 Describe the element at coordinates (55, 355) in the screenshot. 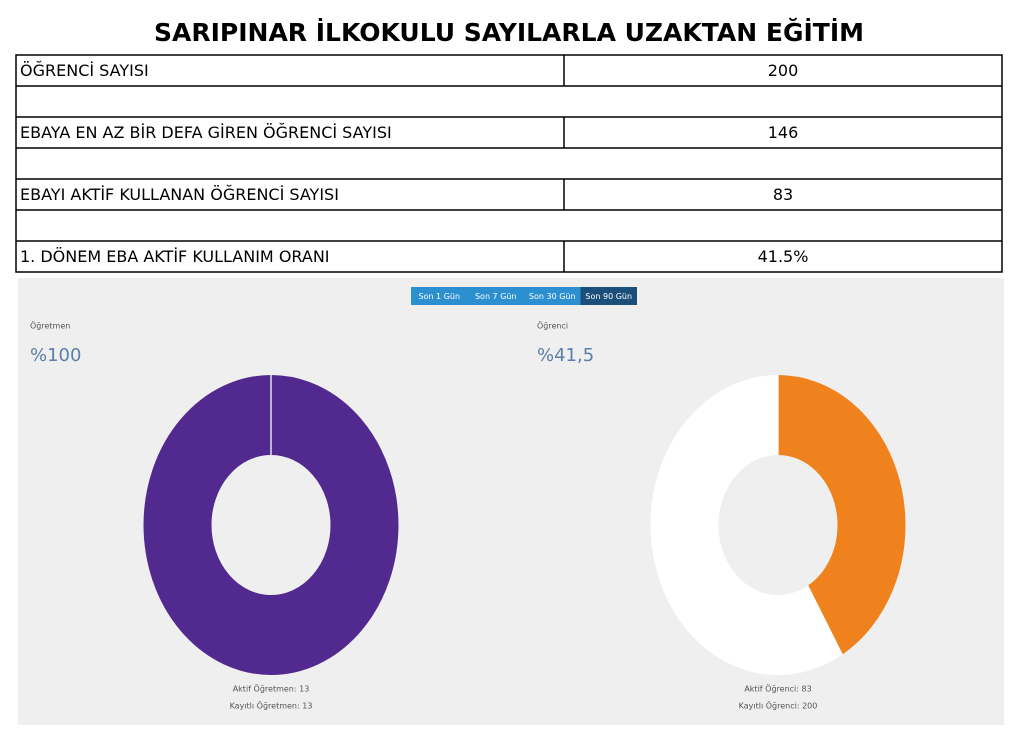

I see `chart-headline: %100` at that location.